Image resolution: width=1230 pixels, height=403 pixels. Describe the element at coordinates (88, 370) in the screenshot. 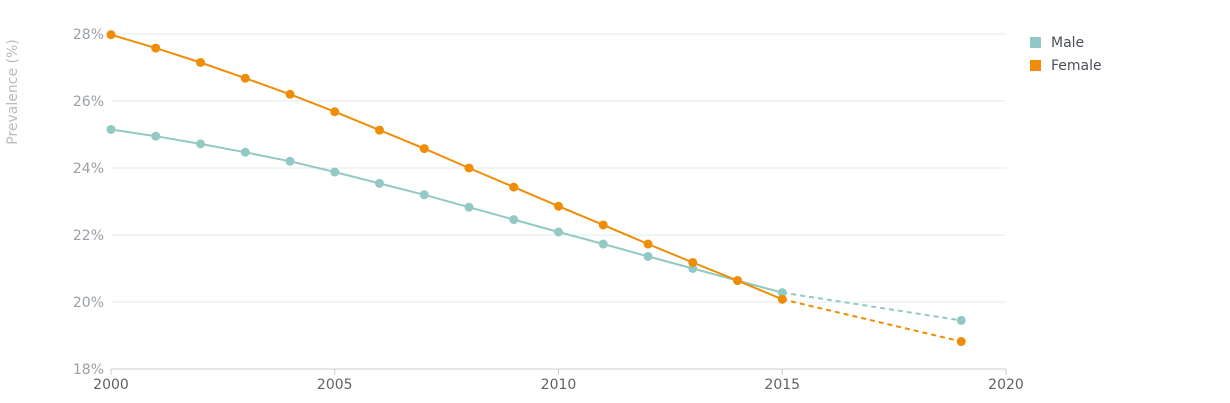

I see `y-tick-label: 18%` at that location.